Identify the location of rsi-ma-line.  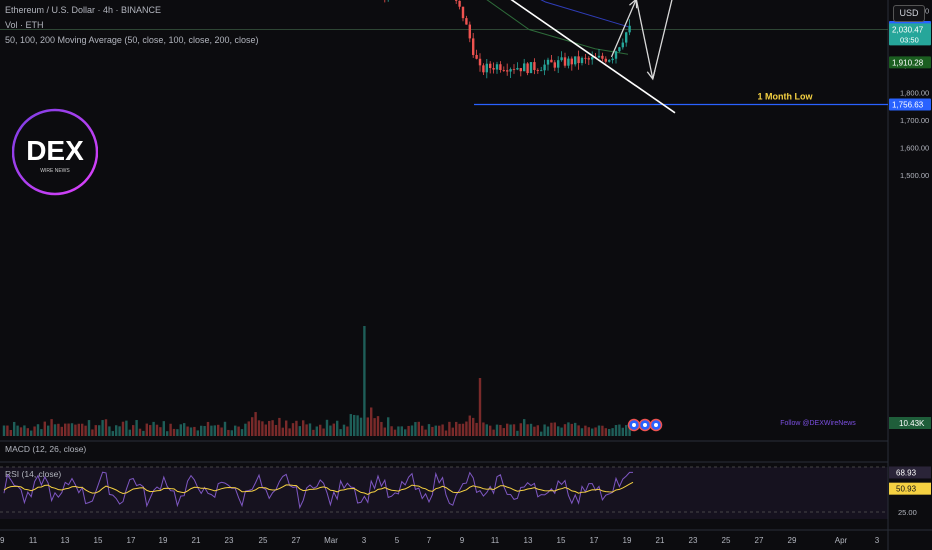
(318, 488).